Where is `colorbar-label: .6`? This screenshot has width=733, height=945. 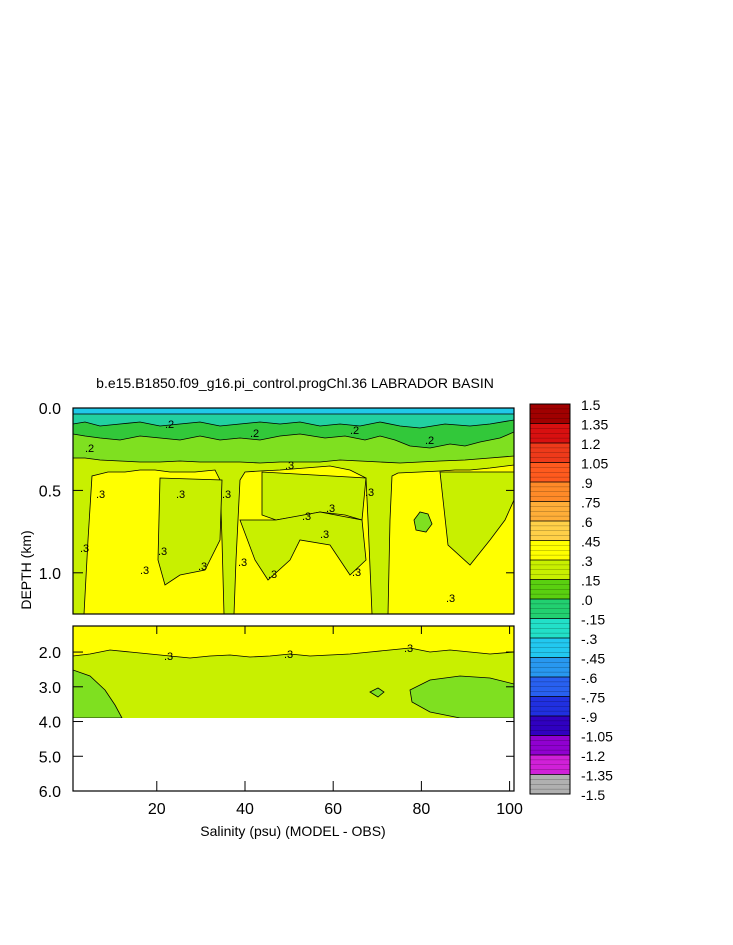
colorbar-label: .6 is located at coordinates (587, 522).